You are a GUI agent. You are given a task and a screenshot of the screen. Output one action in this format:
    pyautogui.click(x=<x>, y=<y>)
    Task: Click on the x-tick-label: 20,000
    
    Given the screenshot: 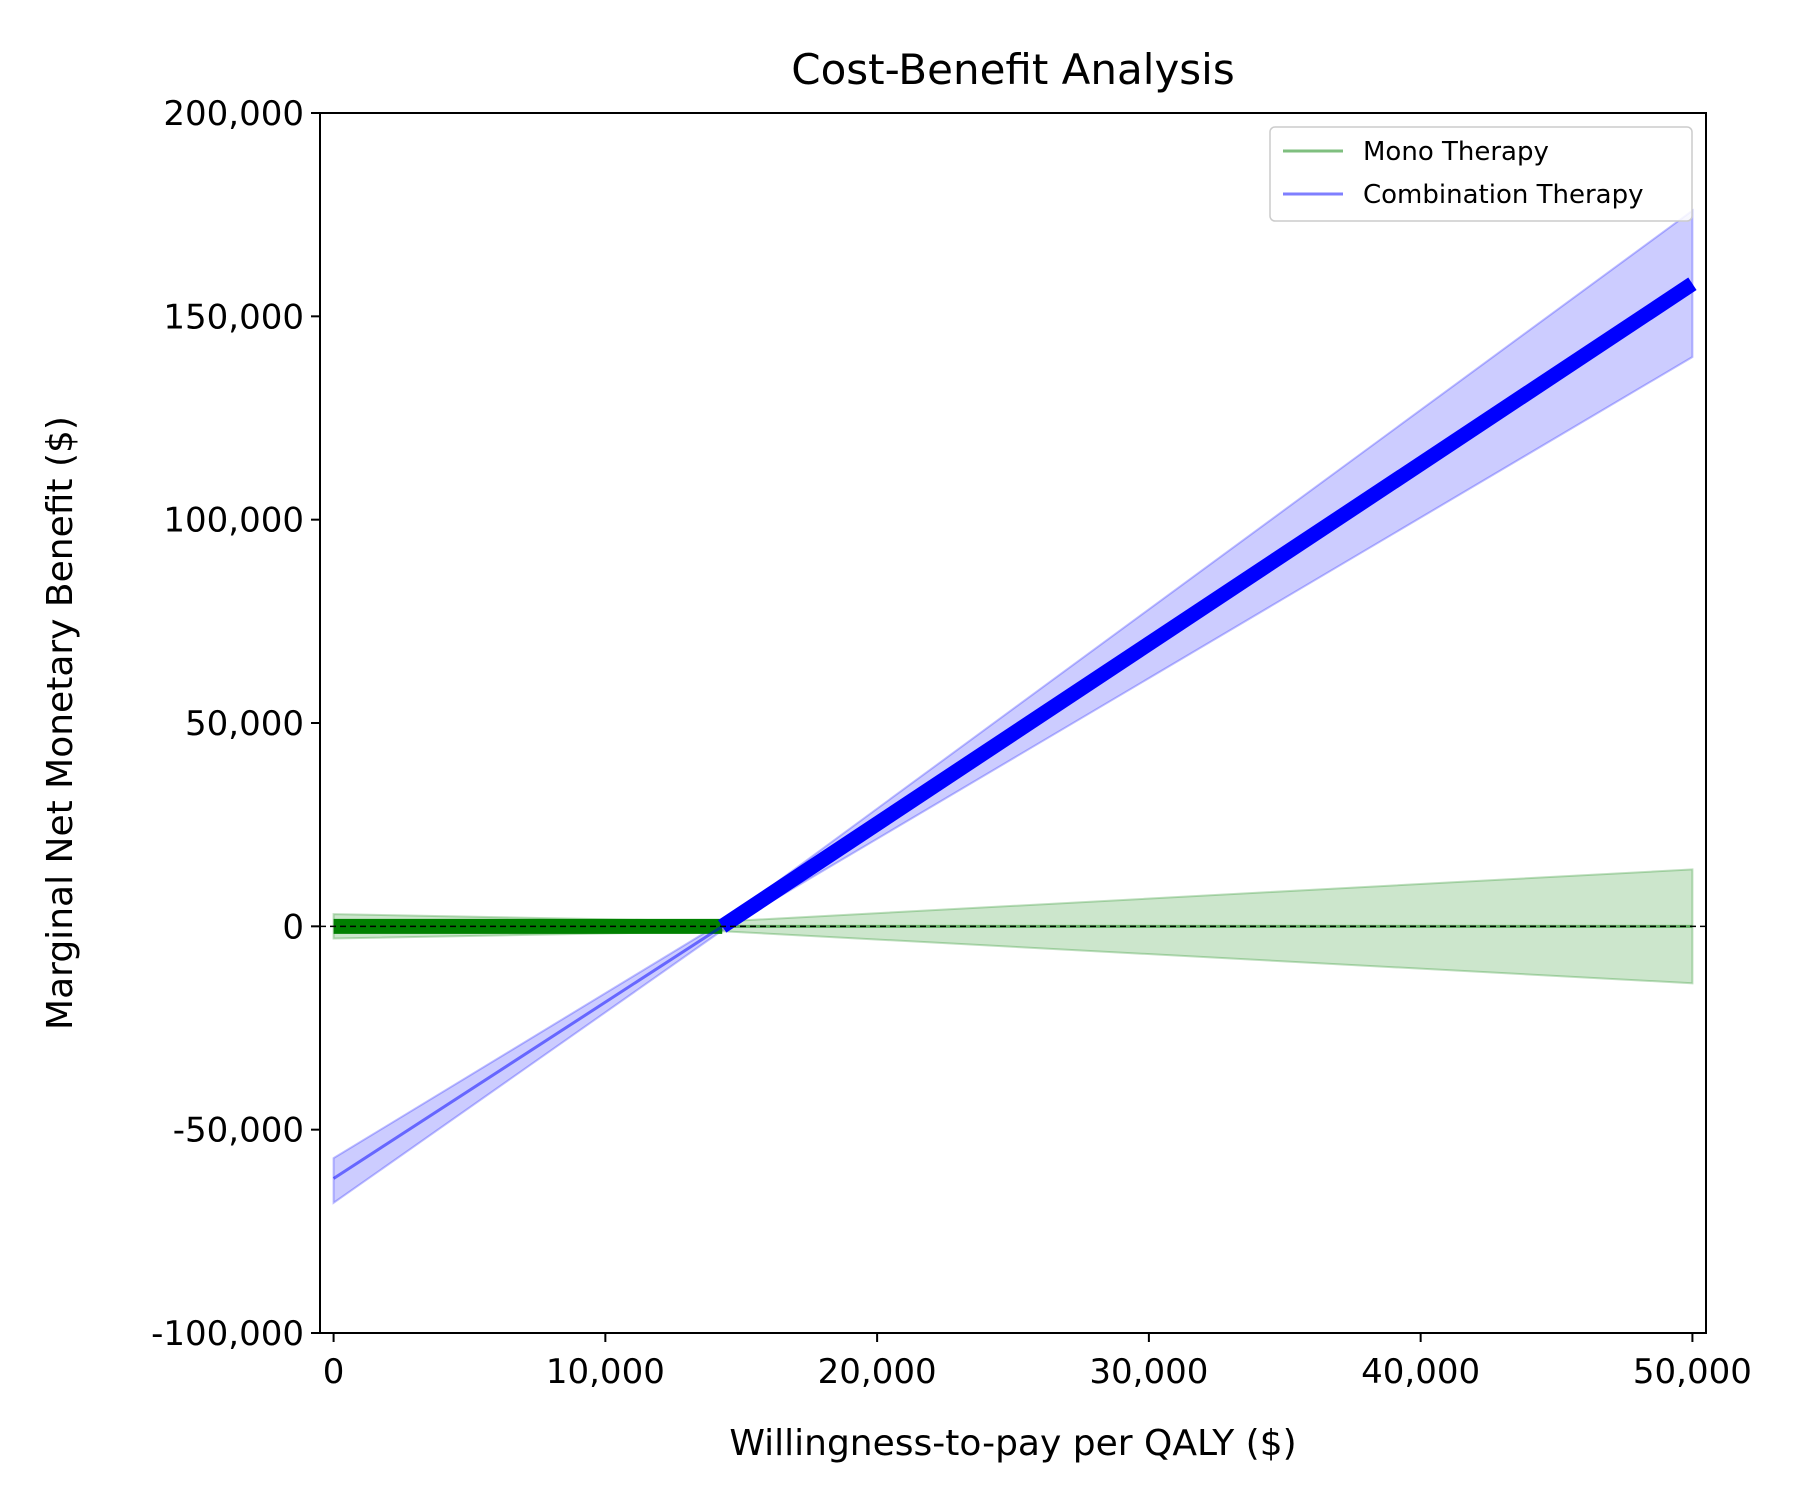 What is the action you would take?
    pyautogui.click(x=877, y=1372)
    